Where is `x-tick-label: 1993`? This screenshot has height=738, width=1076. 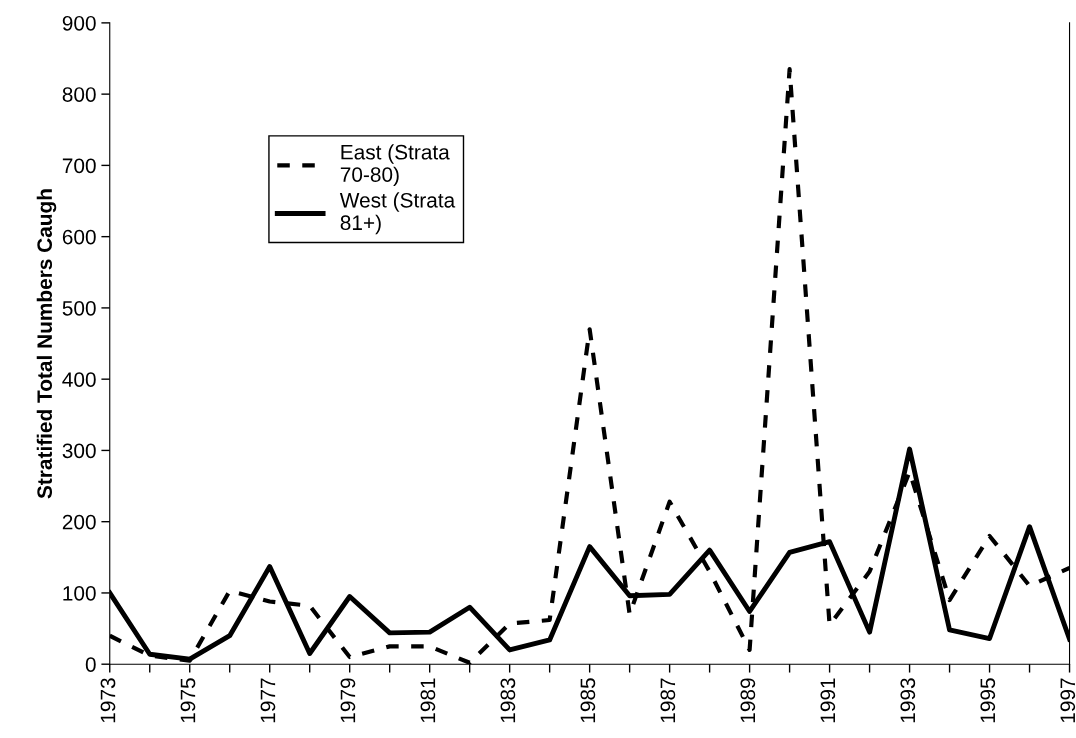 x-tick-label: 1993 is located at coordinates (908, 700).